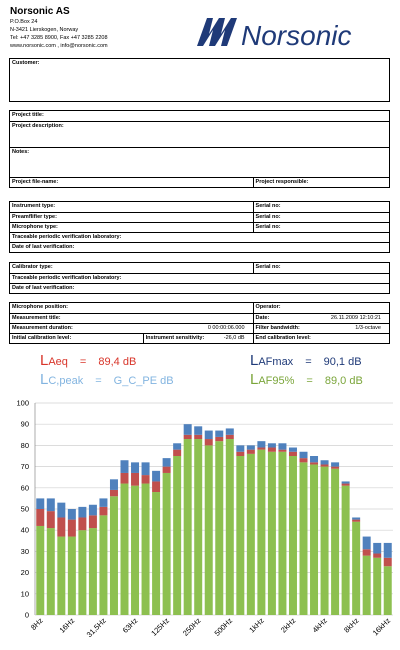 Image resolution: width=400 pixels, height=650 pixels. I want to click on field-label: Microphone position:, so click(40, 307).